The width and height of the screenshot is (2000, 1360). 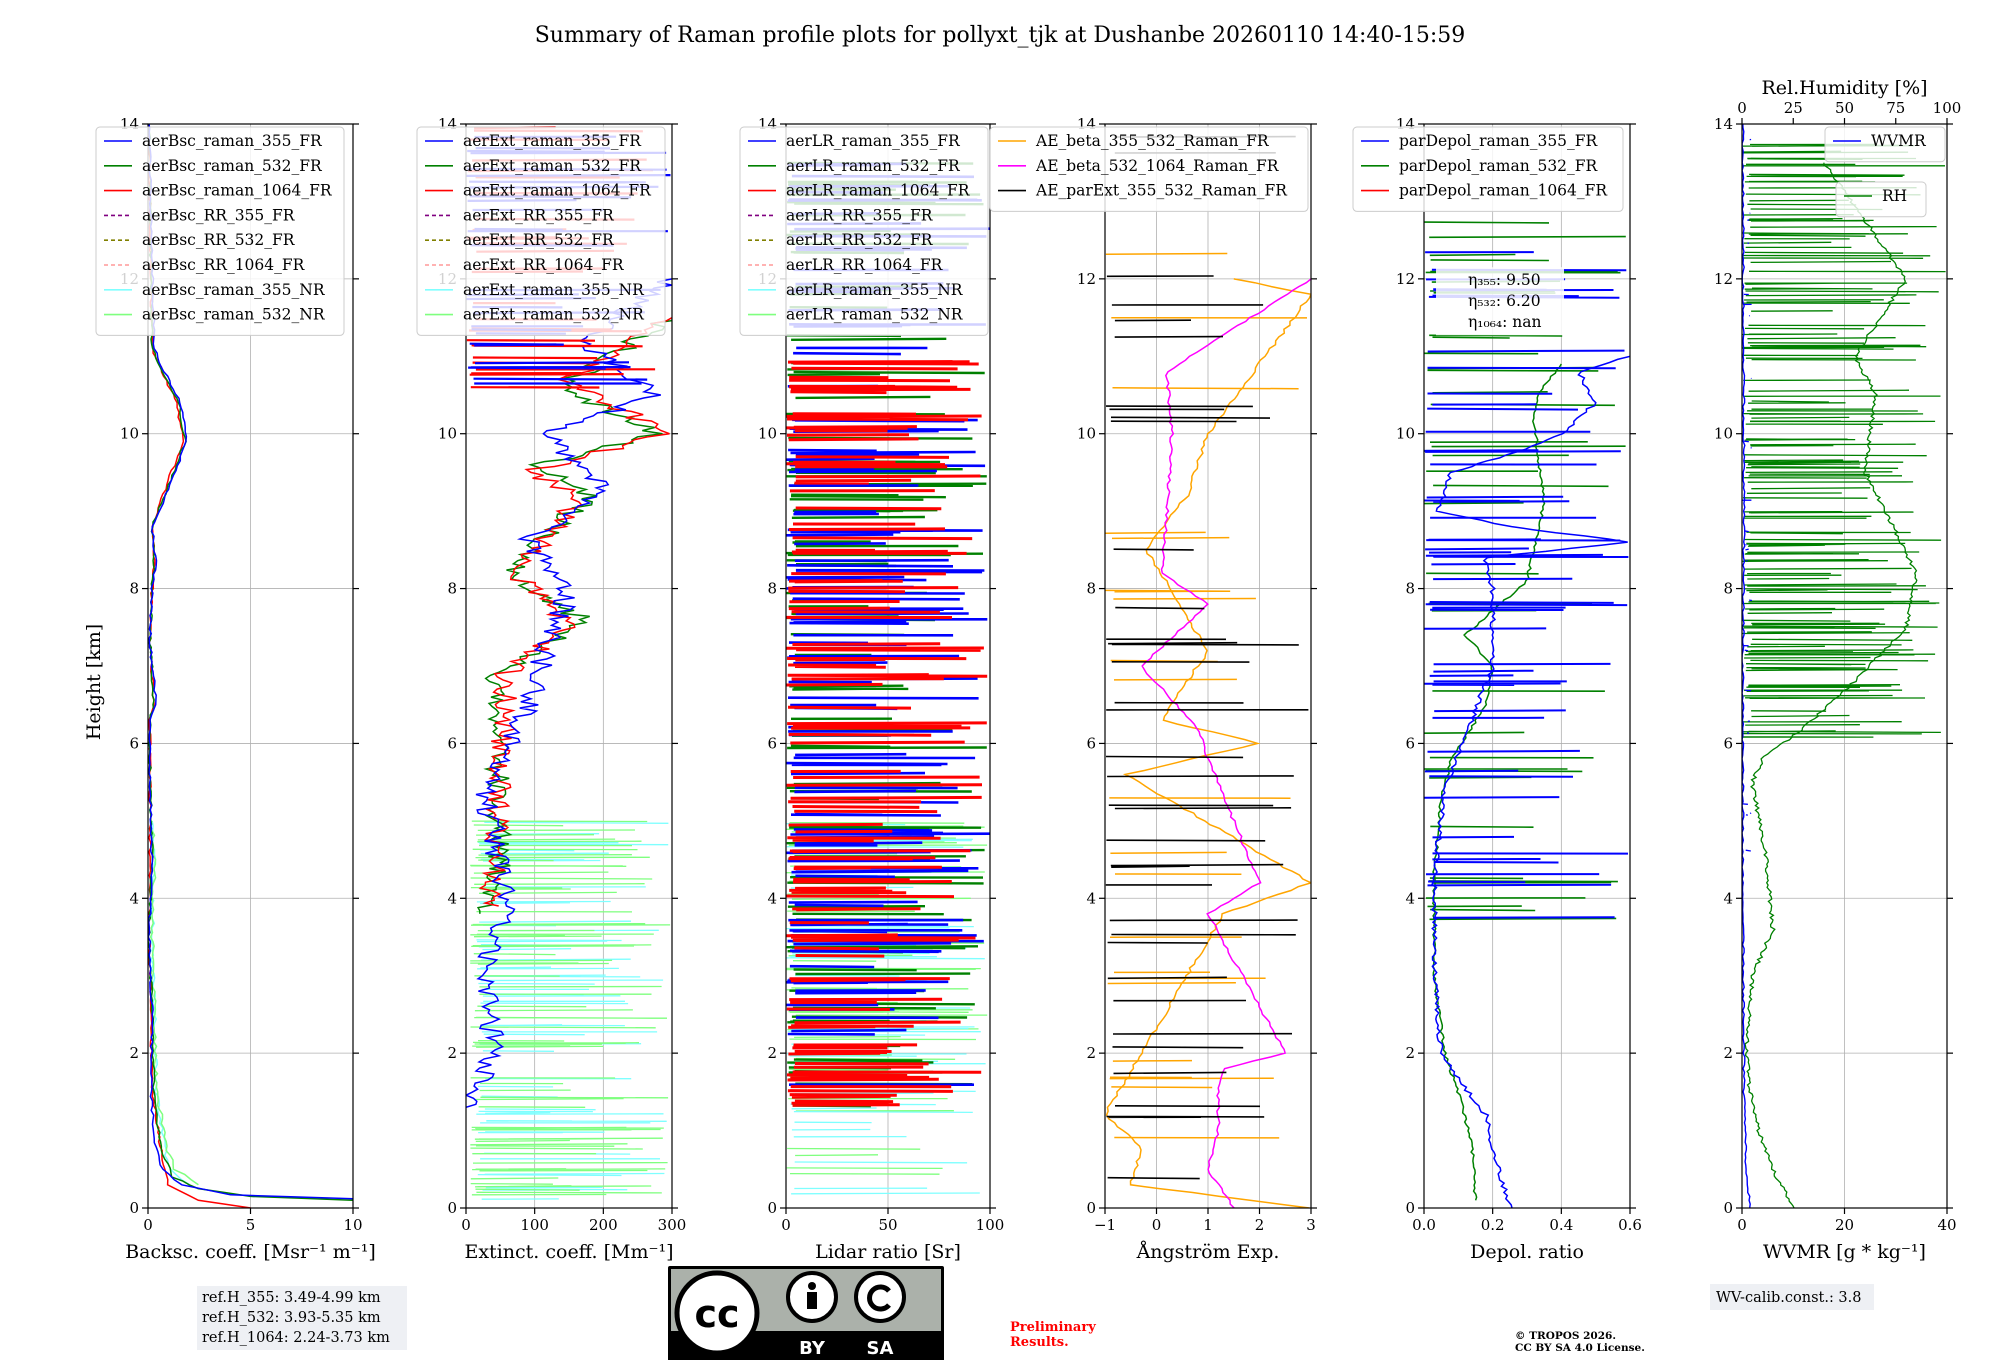 I want to click on legend-entry: AE_parExt_355_532_Raman_FR, so click(x=1161, y=191).